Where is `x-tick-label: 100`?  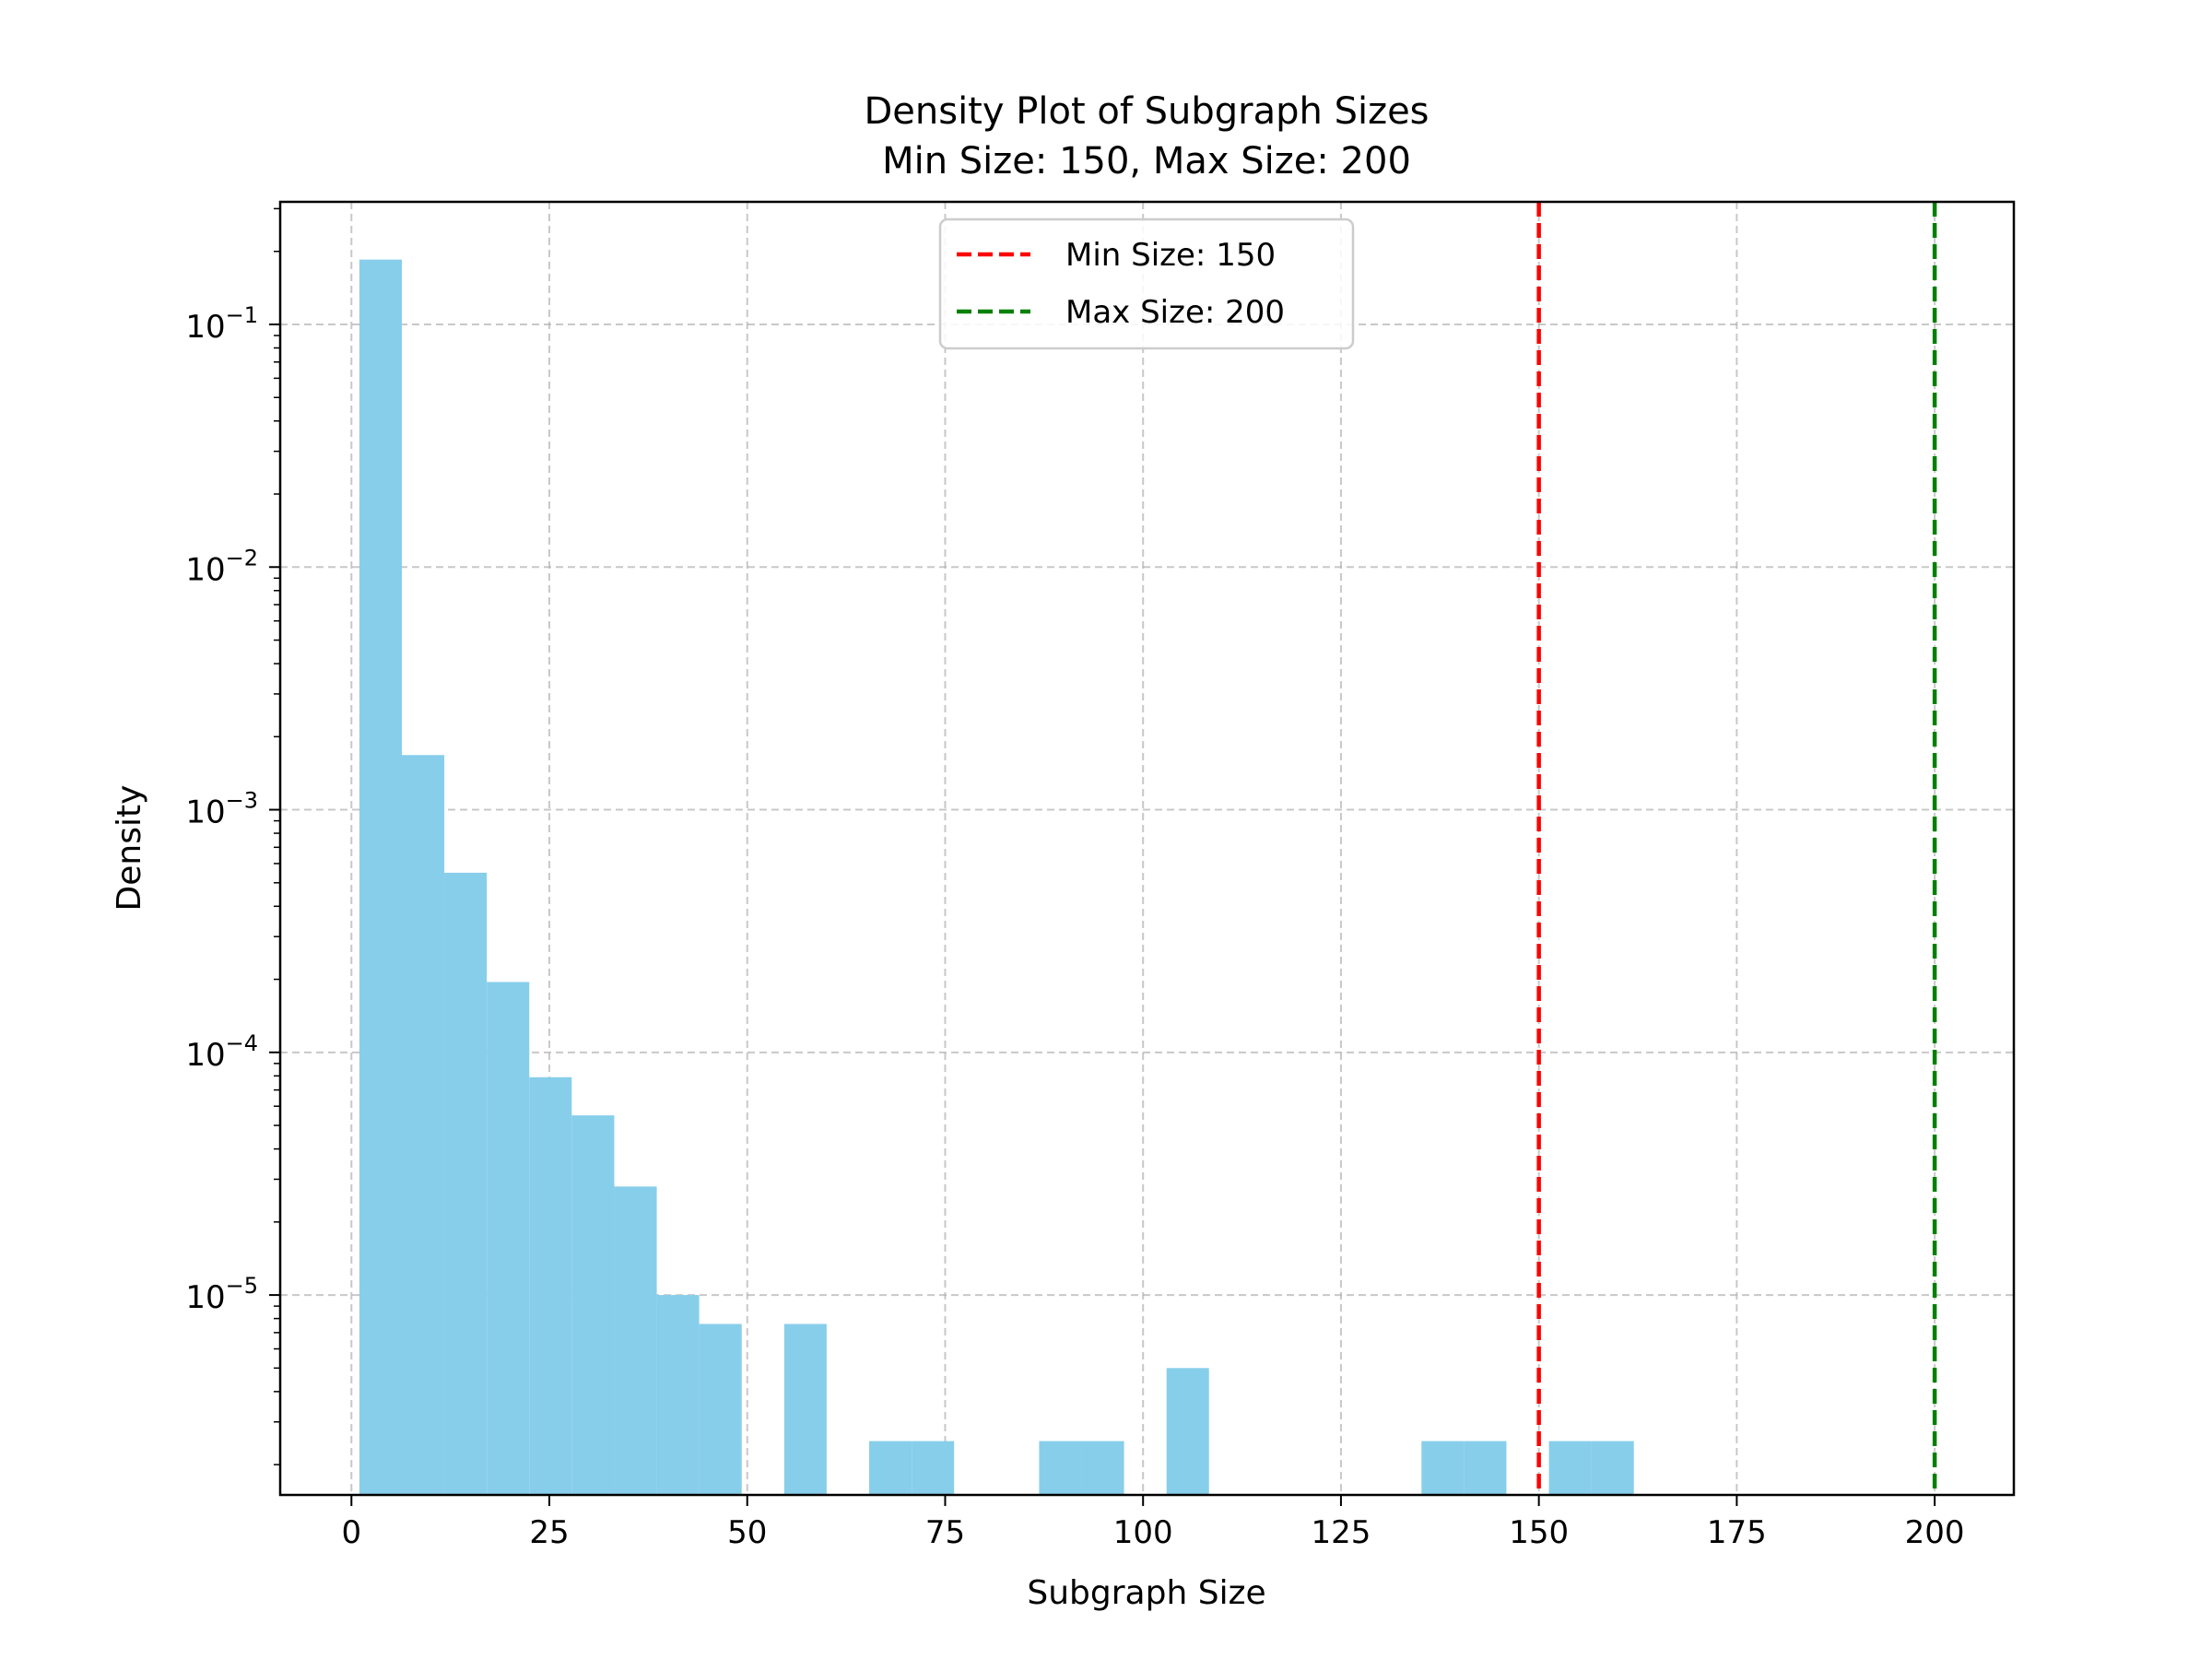 x-tick-label: 100 is located at coordinates (1143, 1532).